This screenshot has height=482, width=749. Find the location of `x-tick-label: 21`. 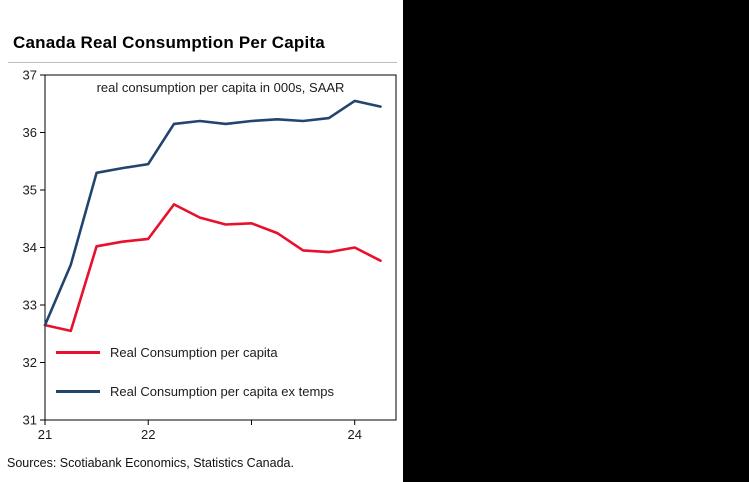

x-tick-label: 21 is located at coordinates (45, 434).